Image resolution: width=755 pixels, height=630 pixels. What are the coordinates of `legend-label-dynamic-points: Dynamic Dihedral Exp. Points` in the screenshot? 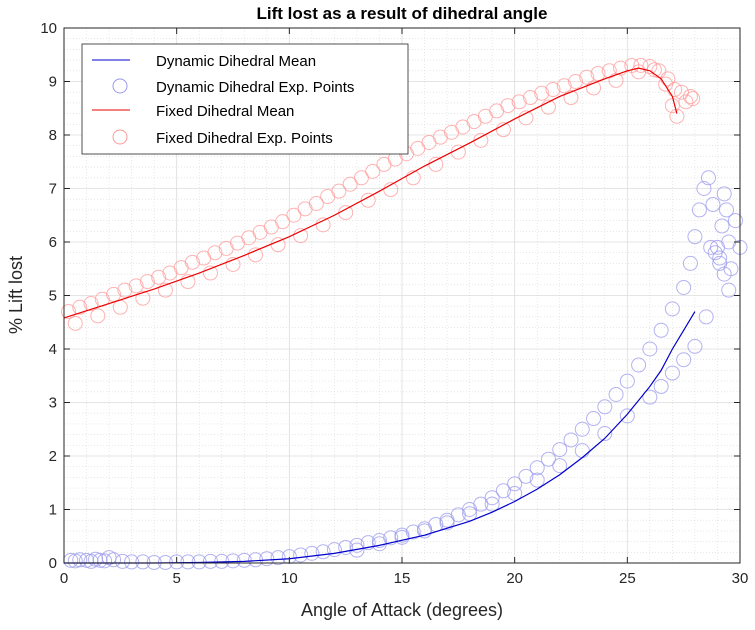 It's located at (255, 87).